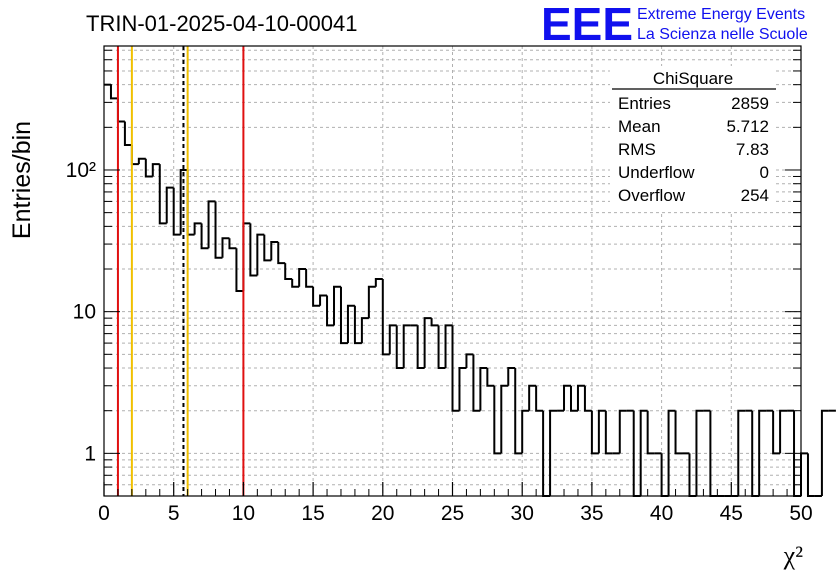 This screenshot has height=572, width=836. What do you see at coordinates (755, 195) in the screenshot?
I see `stats-value-overflow: 254` at bounding box center [755, 195].